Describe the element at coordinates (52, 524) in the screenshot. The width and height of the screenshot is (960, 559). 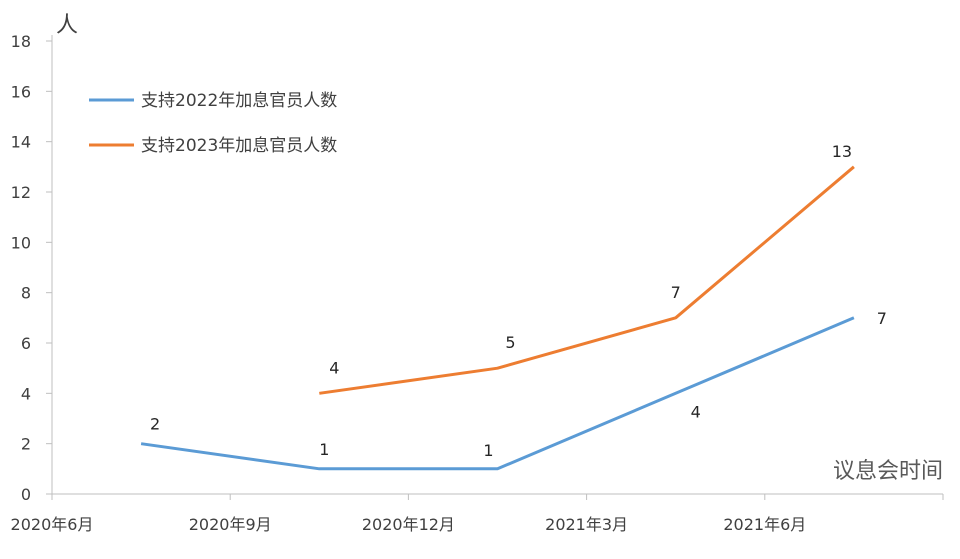
I see `x-tick-label: 2020年6月` at that location.